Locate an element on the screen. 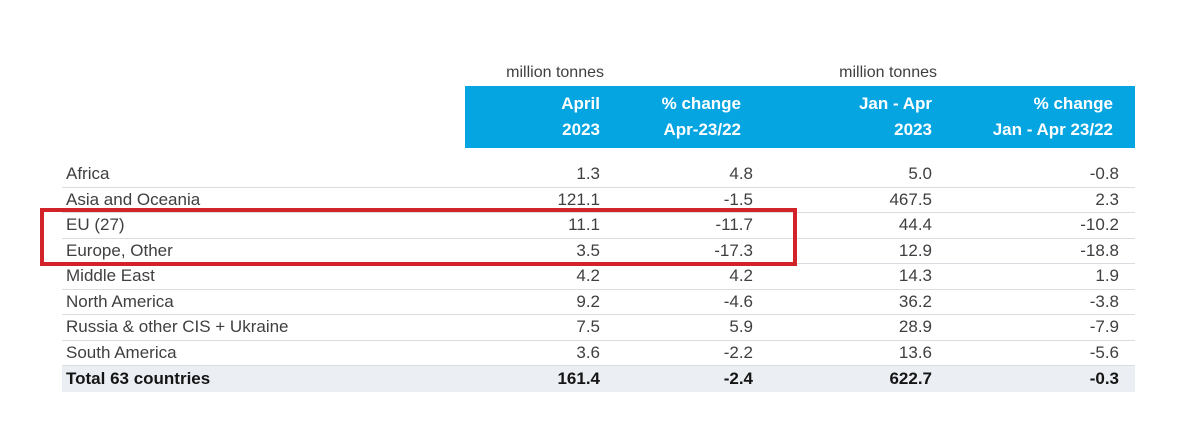 Image resolution: width=1200 pixels, height=429 pixels. table-row-eu27-highlighted: EU (27) 11.1 -11.7 44.4 -10.2 is located at coordinates (598, 226).